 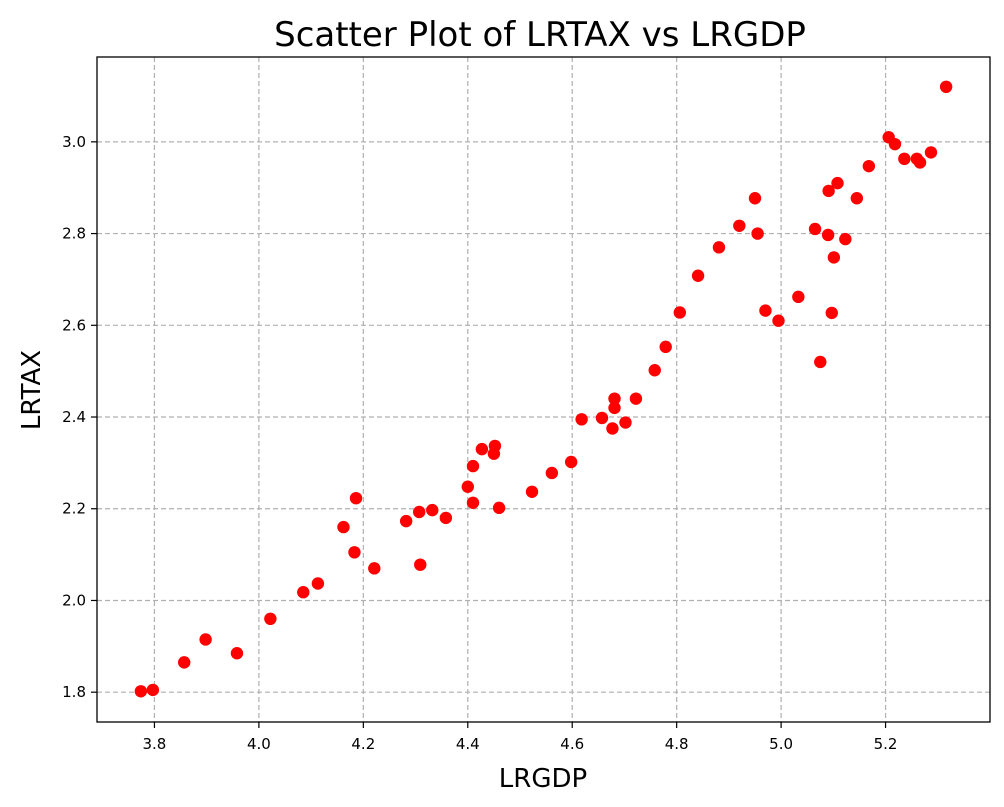 I want to click on y-tick-label: 2.8, so click(x=74, y=234).